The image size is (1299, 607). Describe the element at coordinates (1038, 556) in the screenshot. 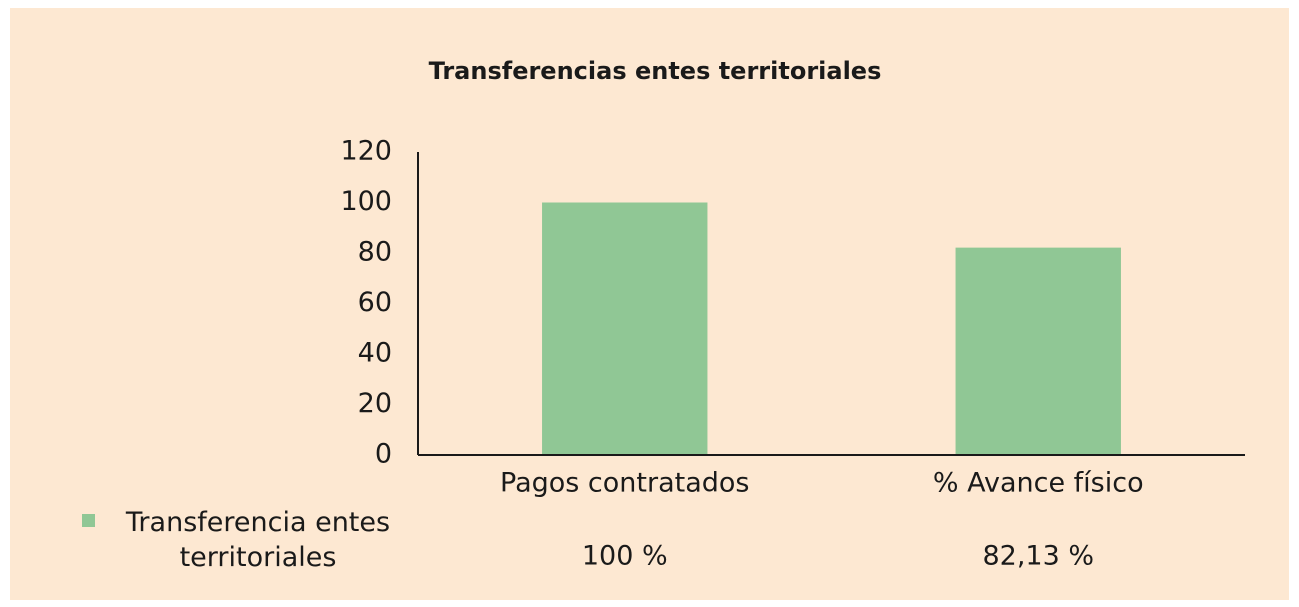

I see `data-label: 82,13 %` at that location.